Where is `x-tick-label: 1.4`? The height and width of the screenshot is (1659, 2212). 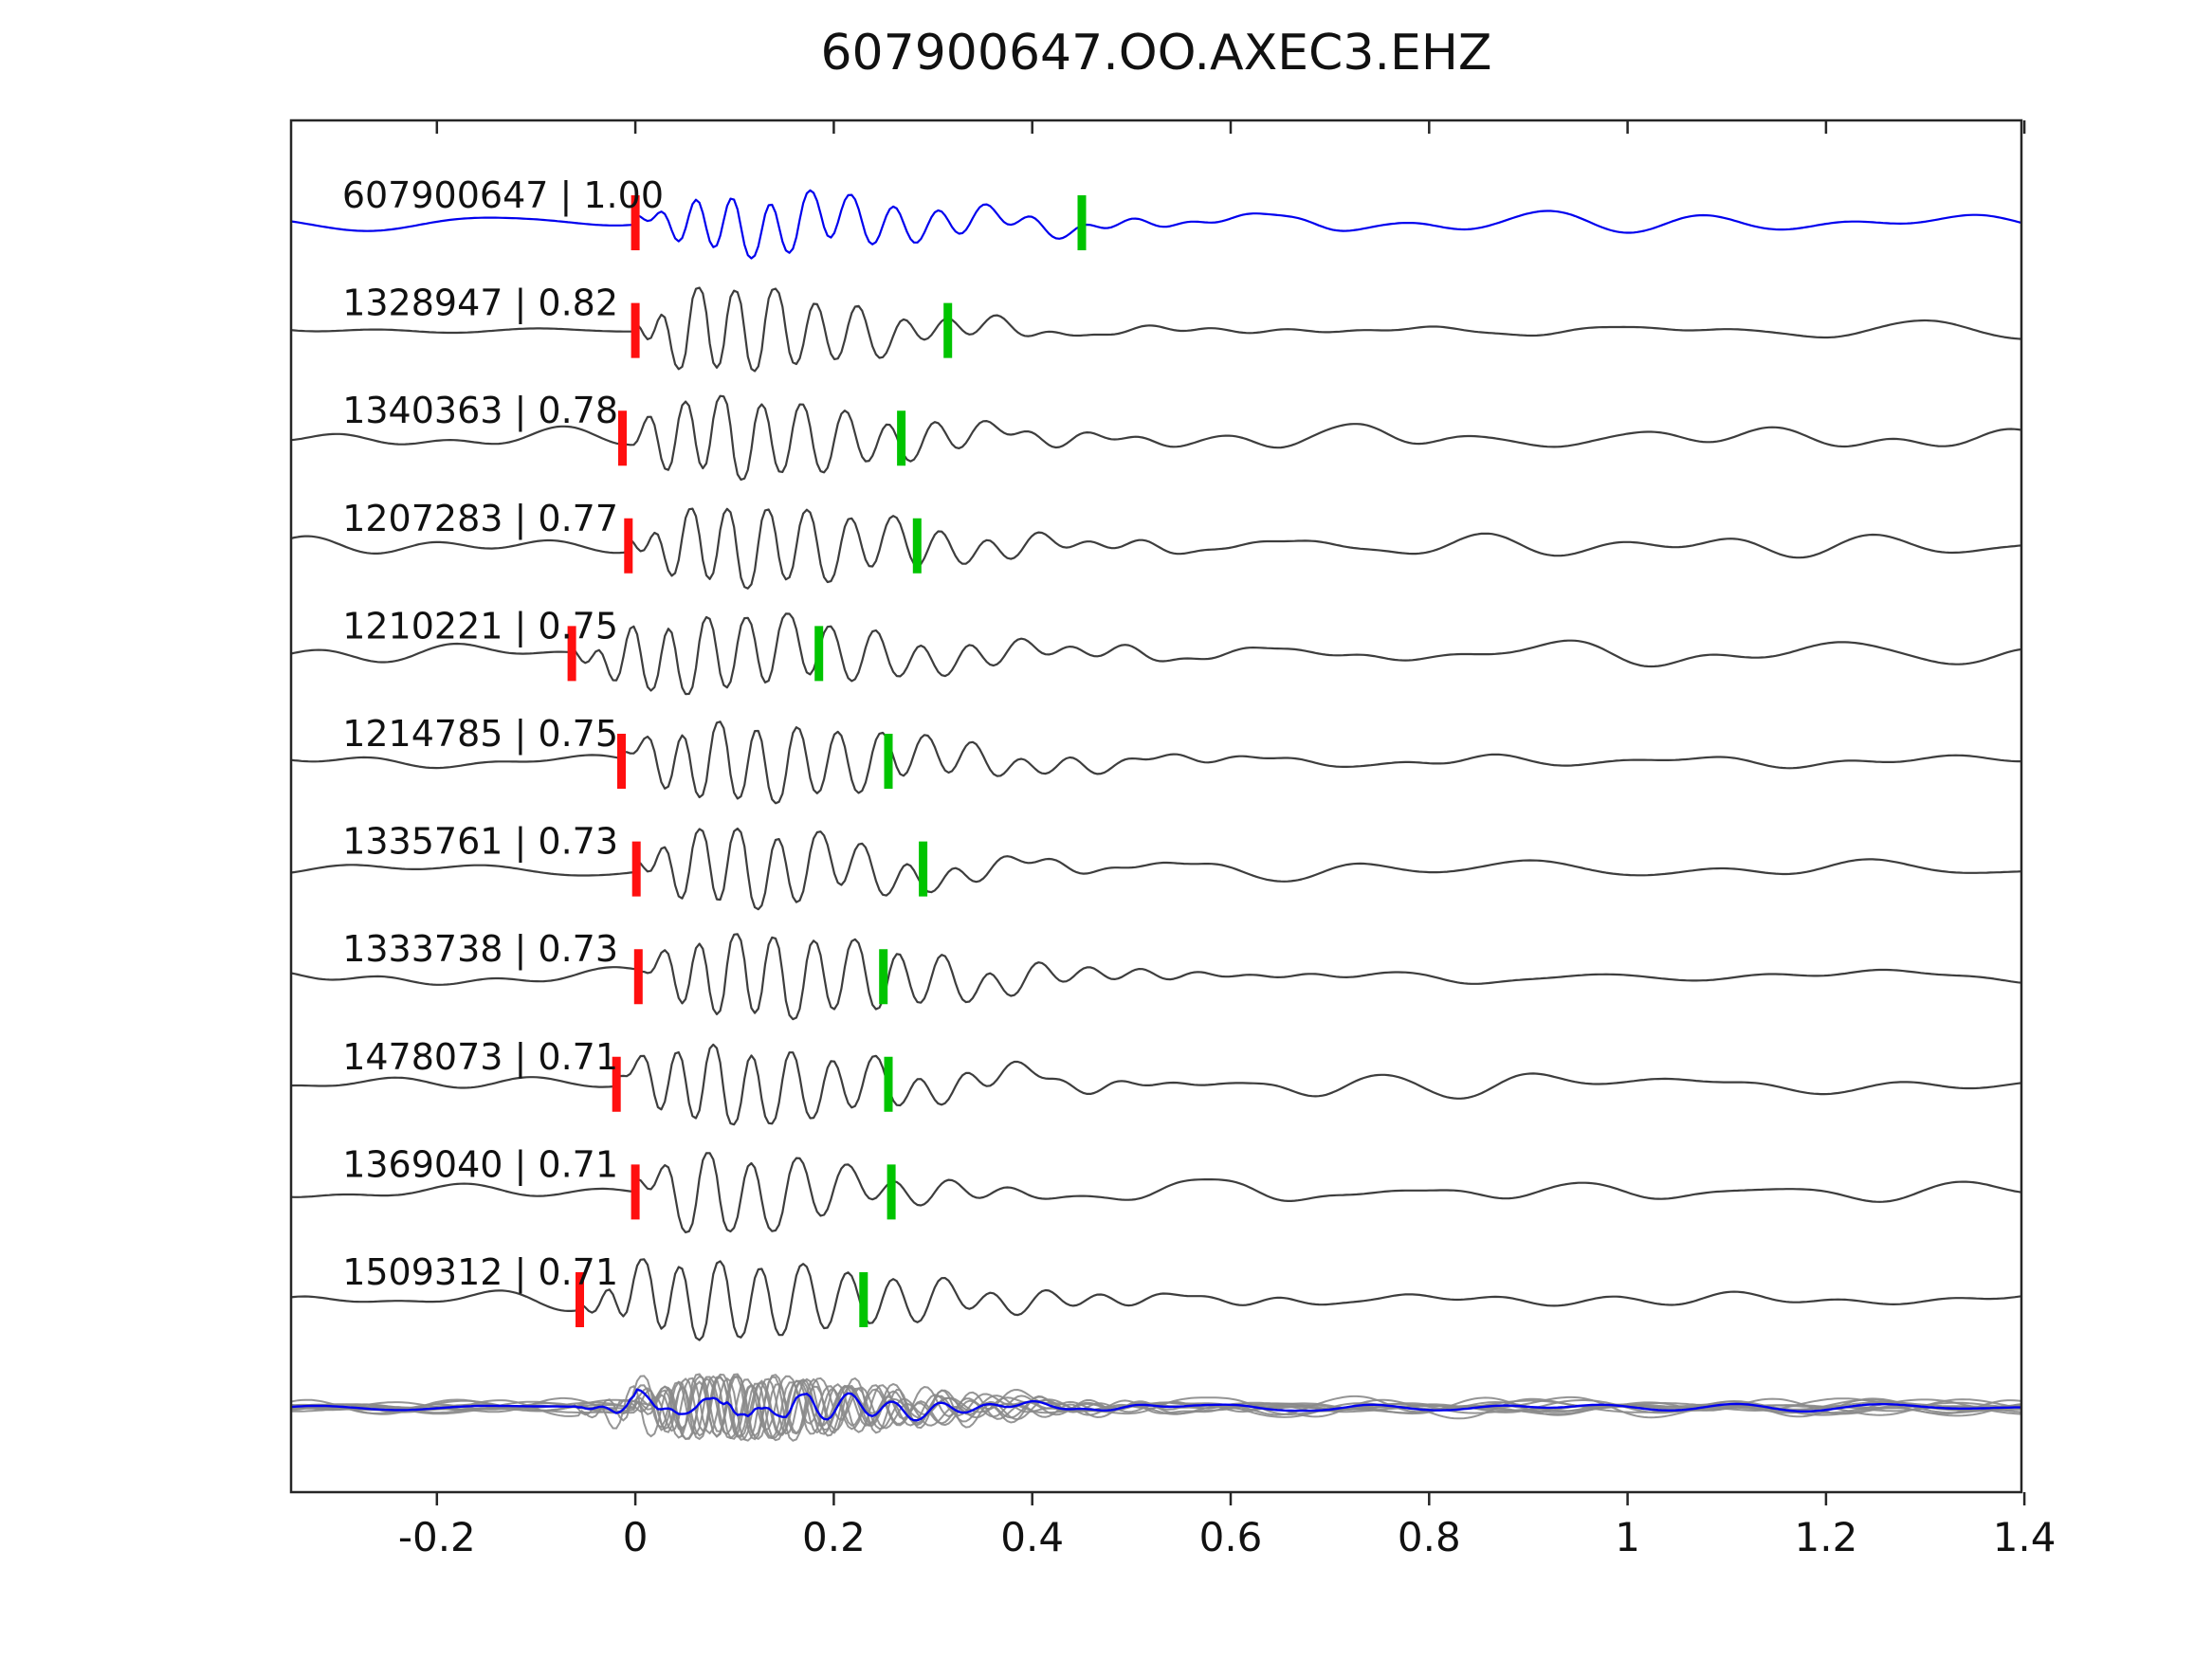 x-tick-label: 1.4 is located at coordinates (2025, 1537).